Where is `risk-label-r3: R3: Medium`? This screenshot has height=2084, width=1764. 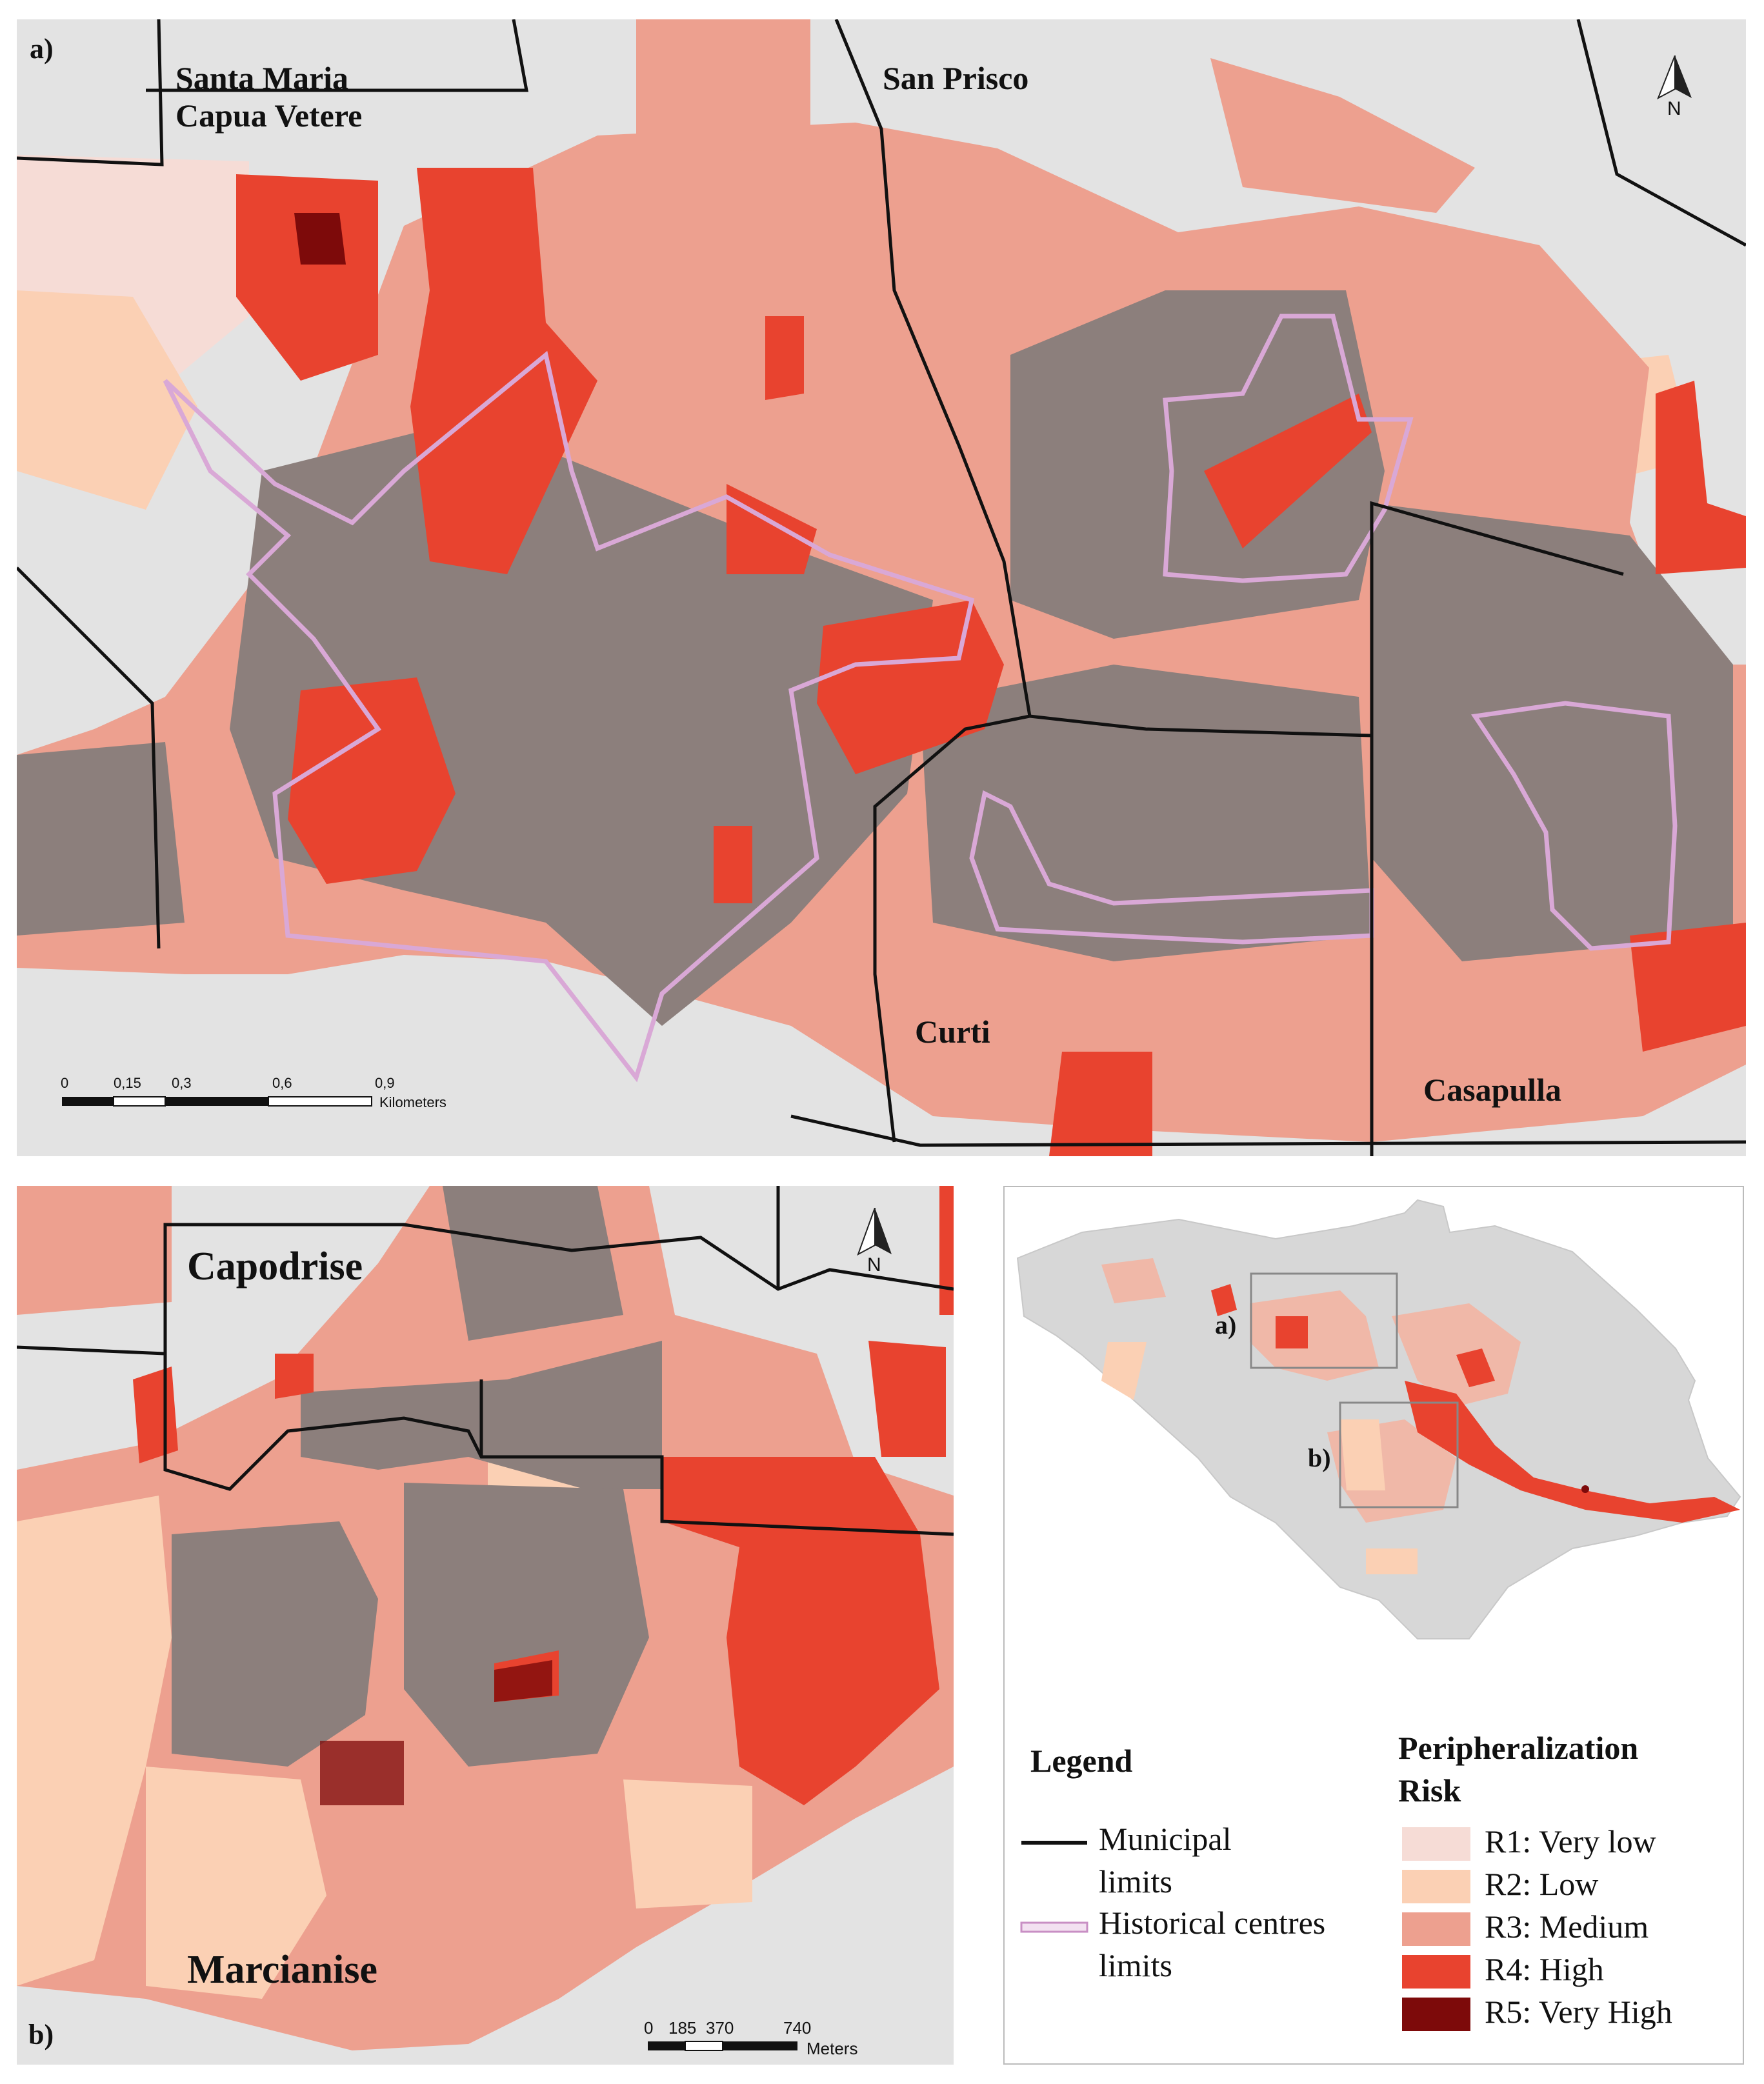 risk-label-r3: R3: Medium is located at coordinates (1567, 1927).